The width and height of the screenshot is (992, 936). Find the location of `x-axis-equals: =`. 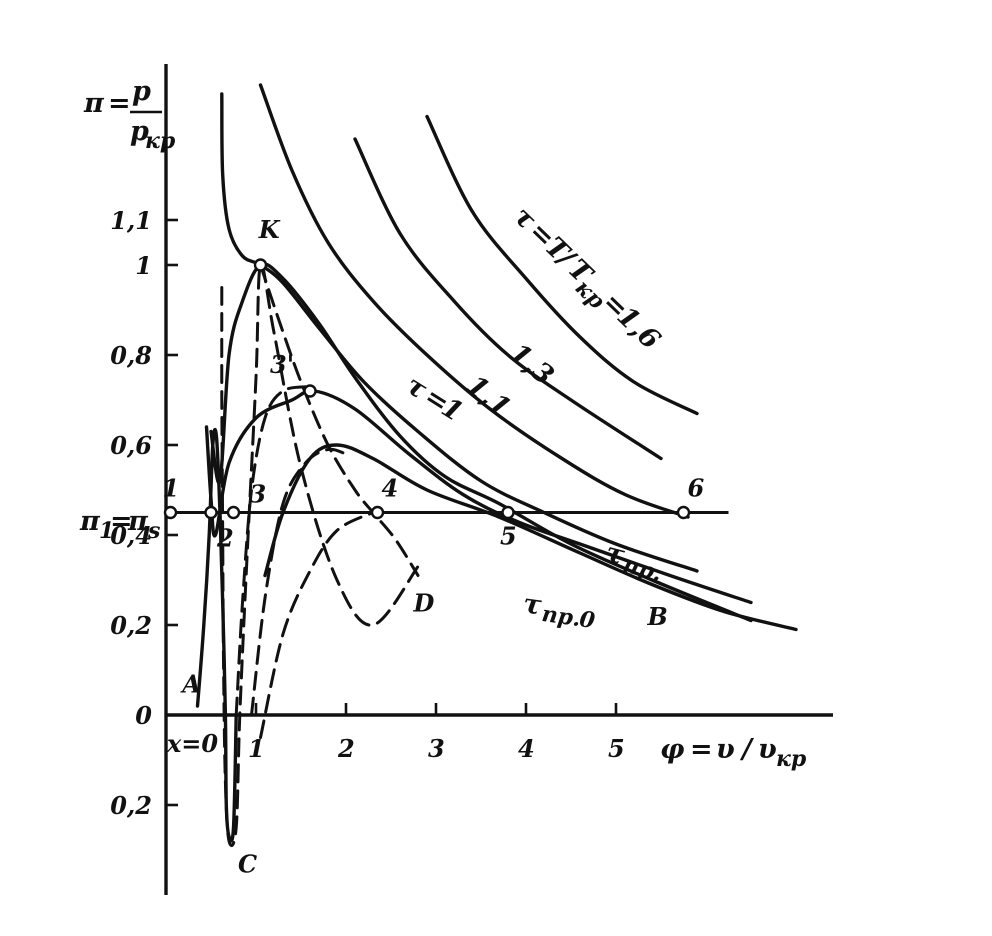

x-axis-equals: = is located at coordinates (701, 749).